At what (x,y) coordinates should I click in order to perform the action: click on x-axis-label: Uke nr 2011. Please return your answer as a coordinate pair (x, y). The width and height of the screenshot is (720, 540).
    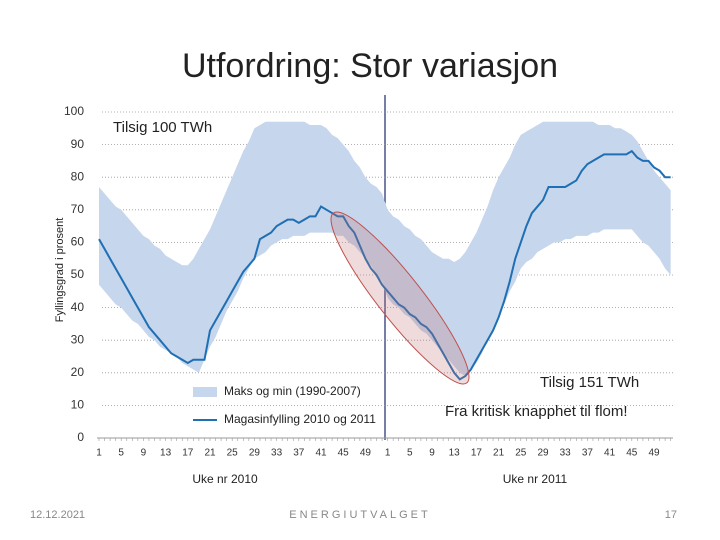
    Looking at the image, I should click on (535, 479).